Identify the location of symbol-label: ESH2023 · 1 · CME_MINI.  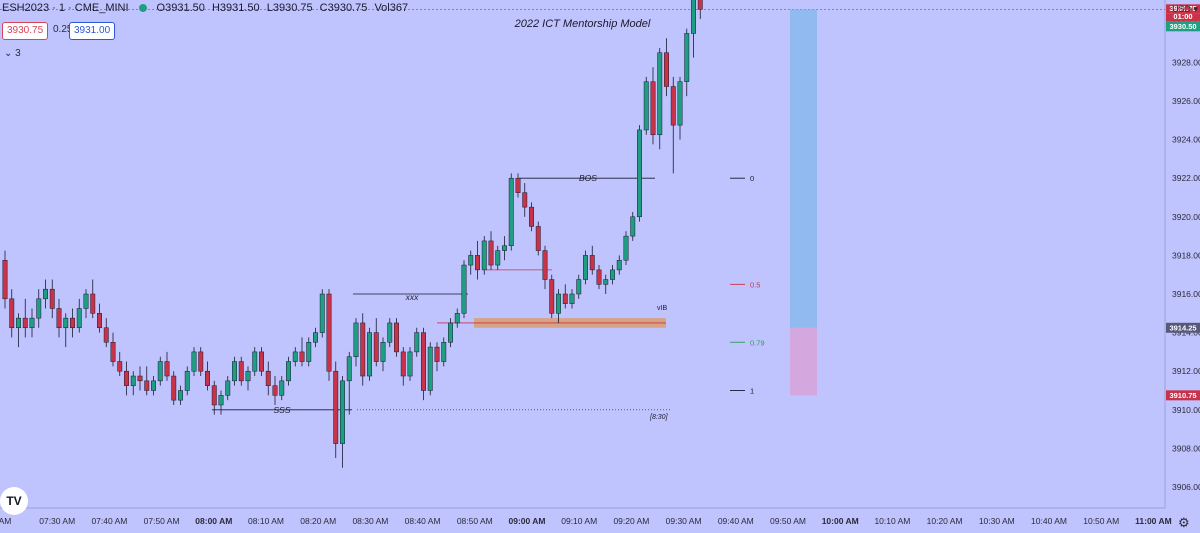
(65, 8).